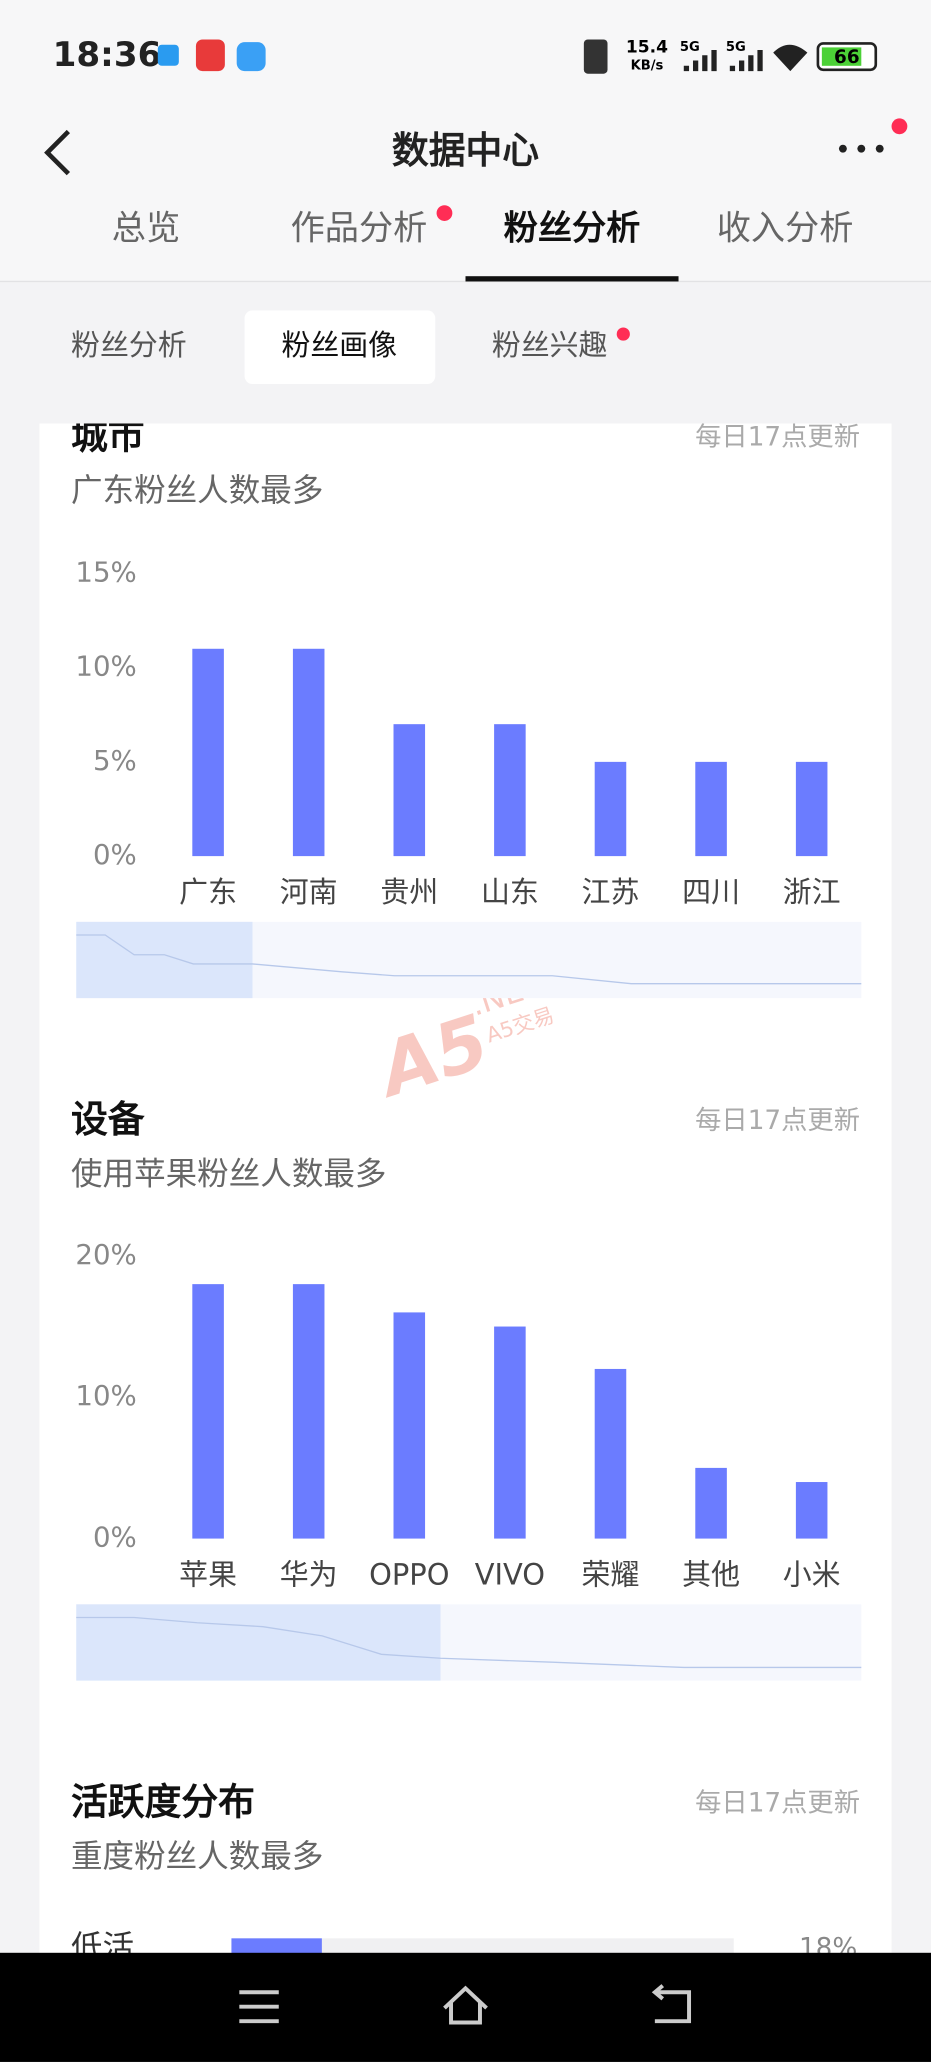 This screenshot has height=2062, width=931. Describe the element at coordinates (847, 57) in the screenshot. I see `battery: 66` at that location.